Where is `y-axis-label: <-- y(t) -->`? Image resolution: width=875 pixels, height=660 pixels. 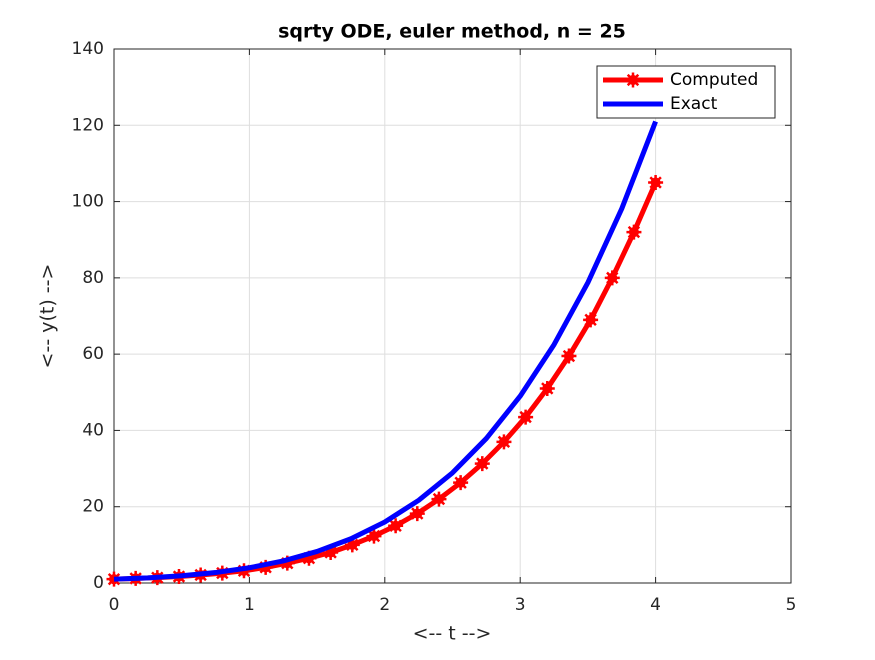
y-axis-label: <-- y(t) --> is located at coordinates (48, 316).